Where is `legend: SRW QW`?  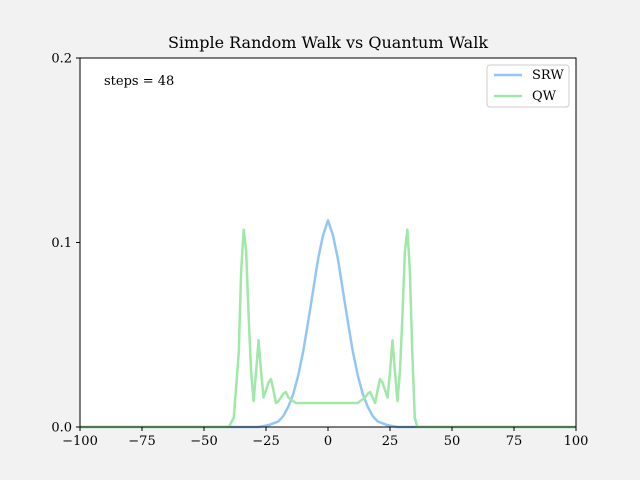 legend: SRW QW is located at coordinates (528, 86).